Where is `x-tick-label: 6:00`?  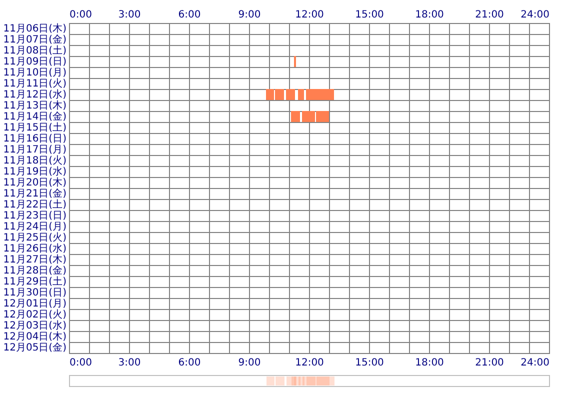
x-tick-label: 6:00 is located at coordinates (189, 15).